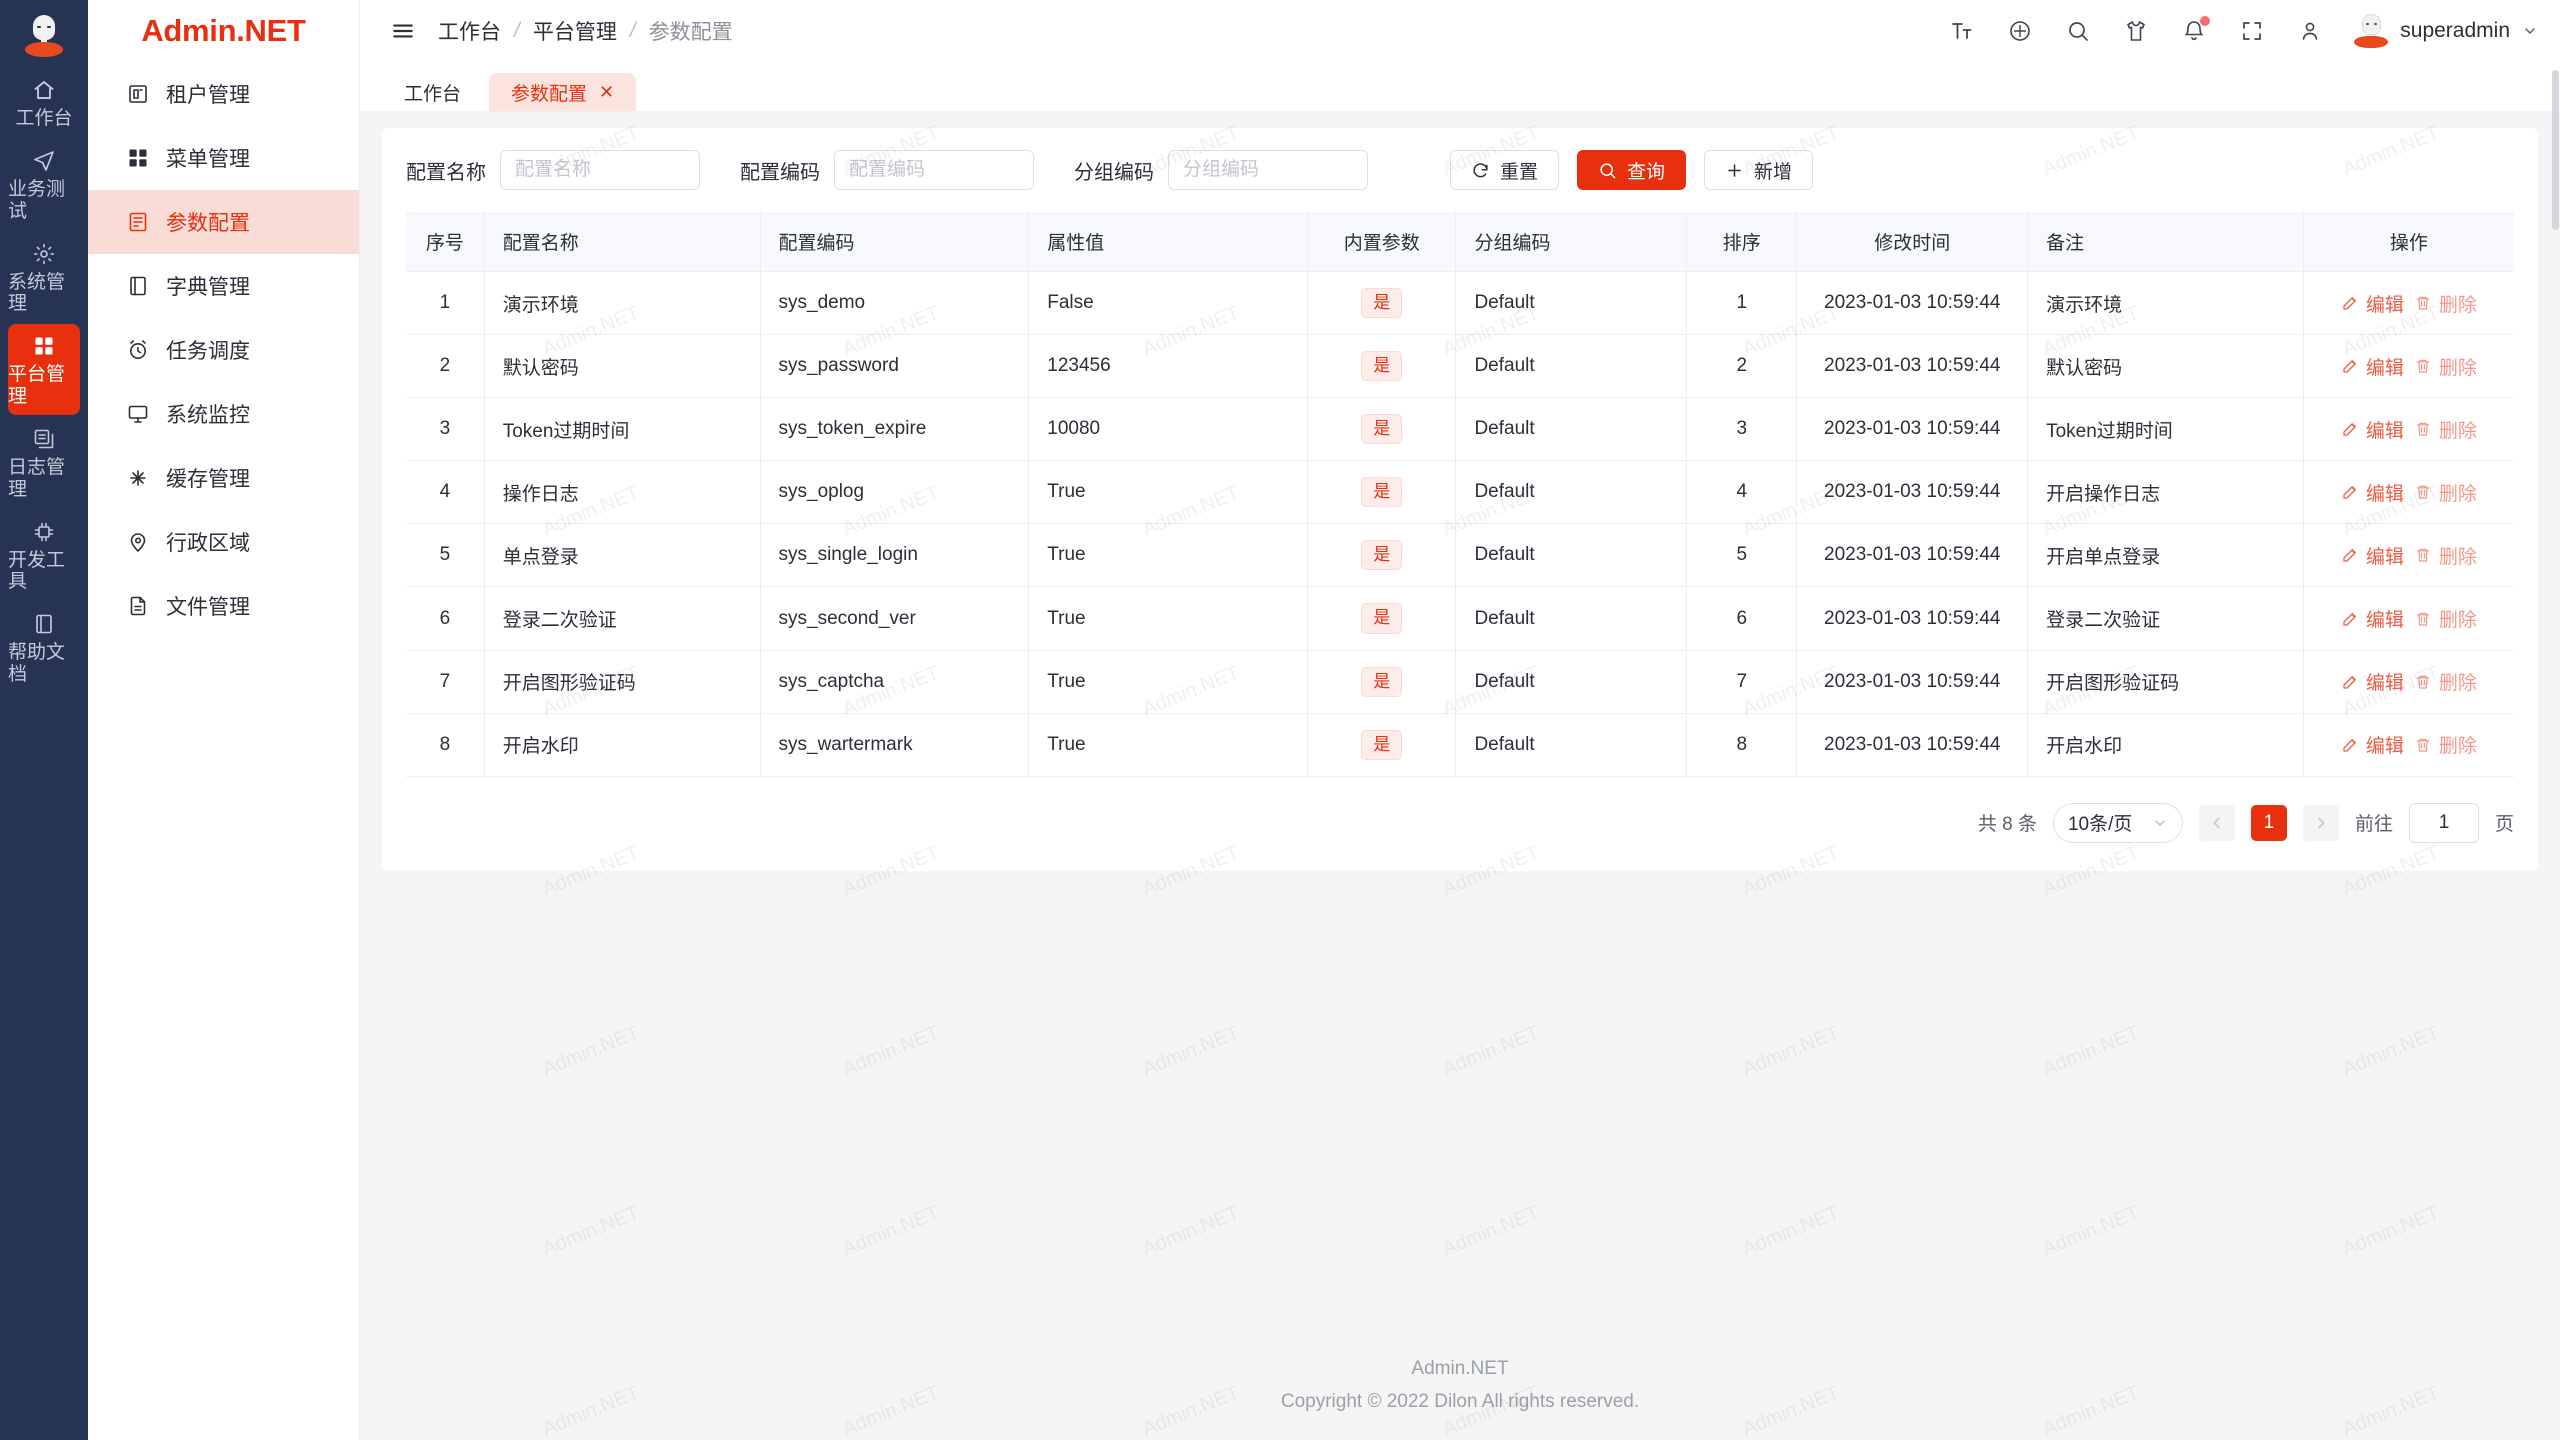  I want to click on menu-item-7: 缓存管理, so click(223, 478).